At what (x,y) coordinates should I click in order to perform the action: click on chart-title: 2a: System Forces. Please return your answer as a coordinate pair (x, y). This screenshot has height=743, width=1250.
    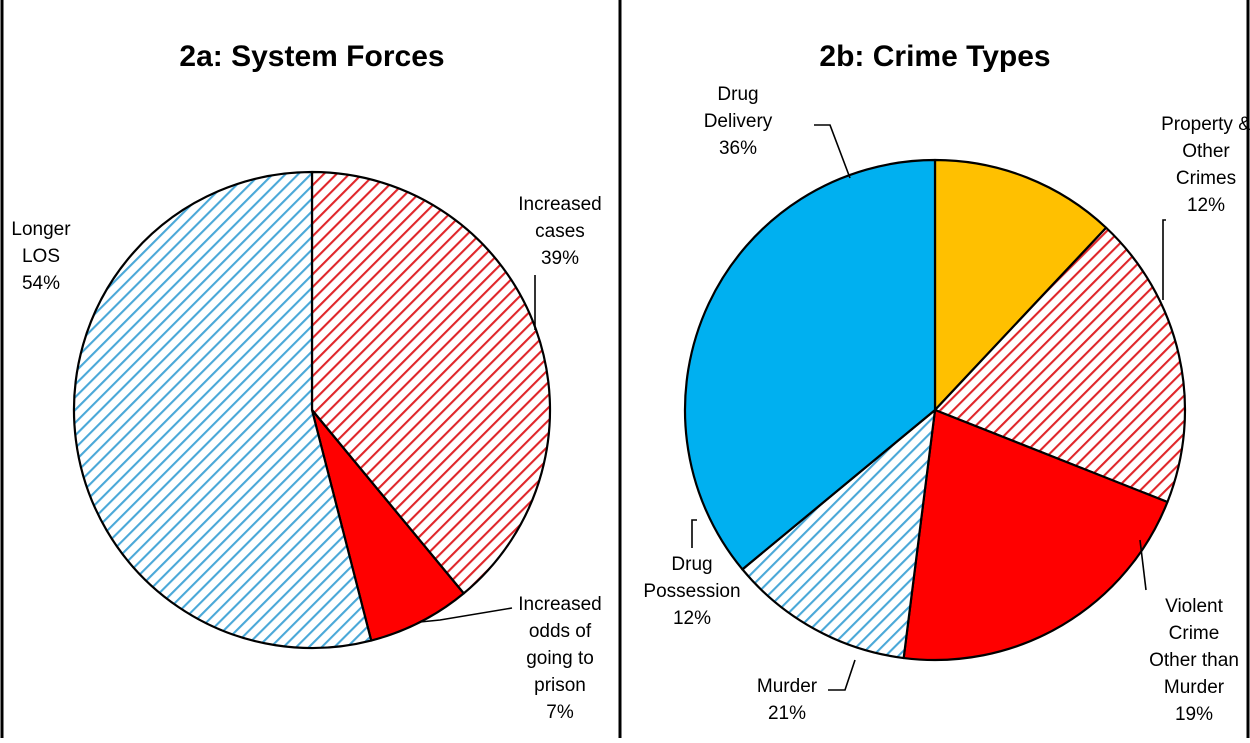
    Looking at the image, I should click on (311, 56).